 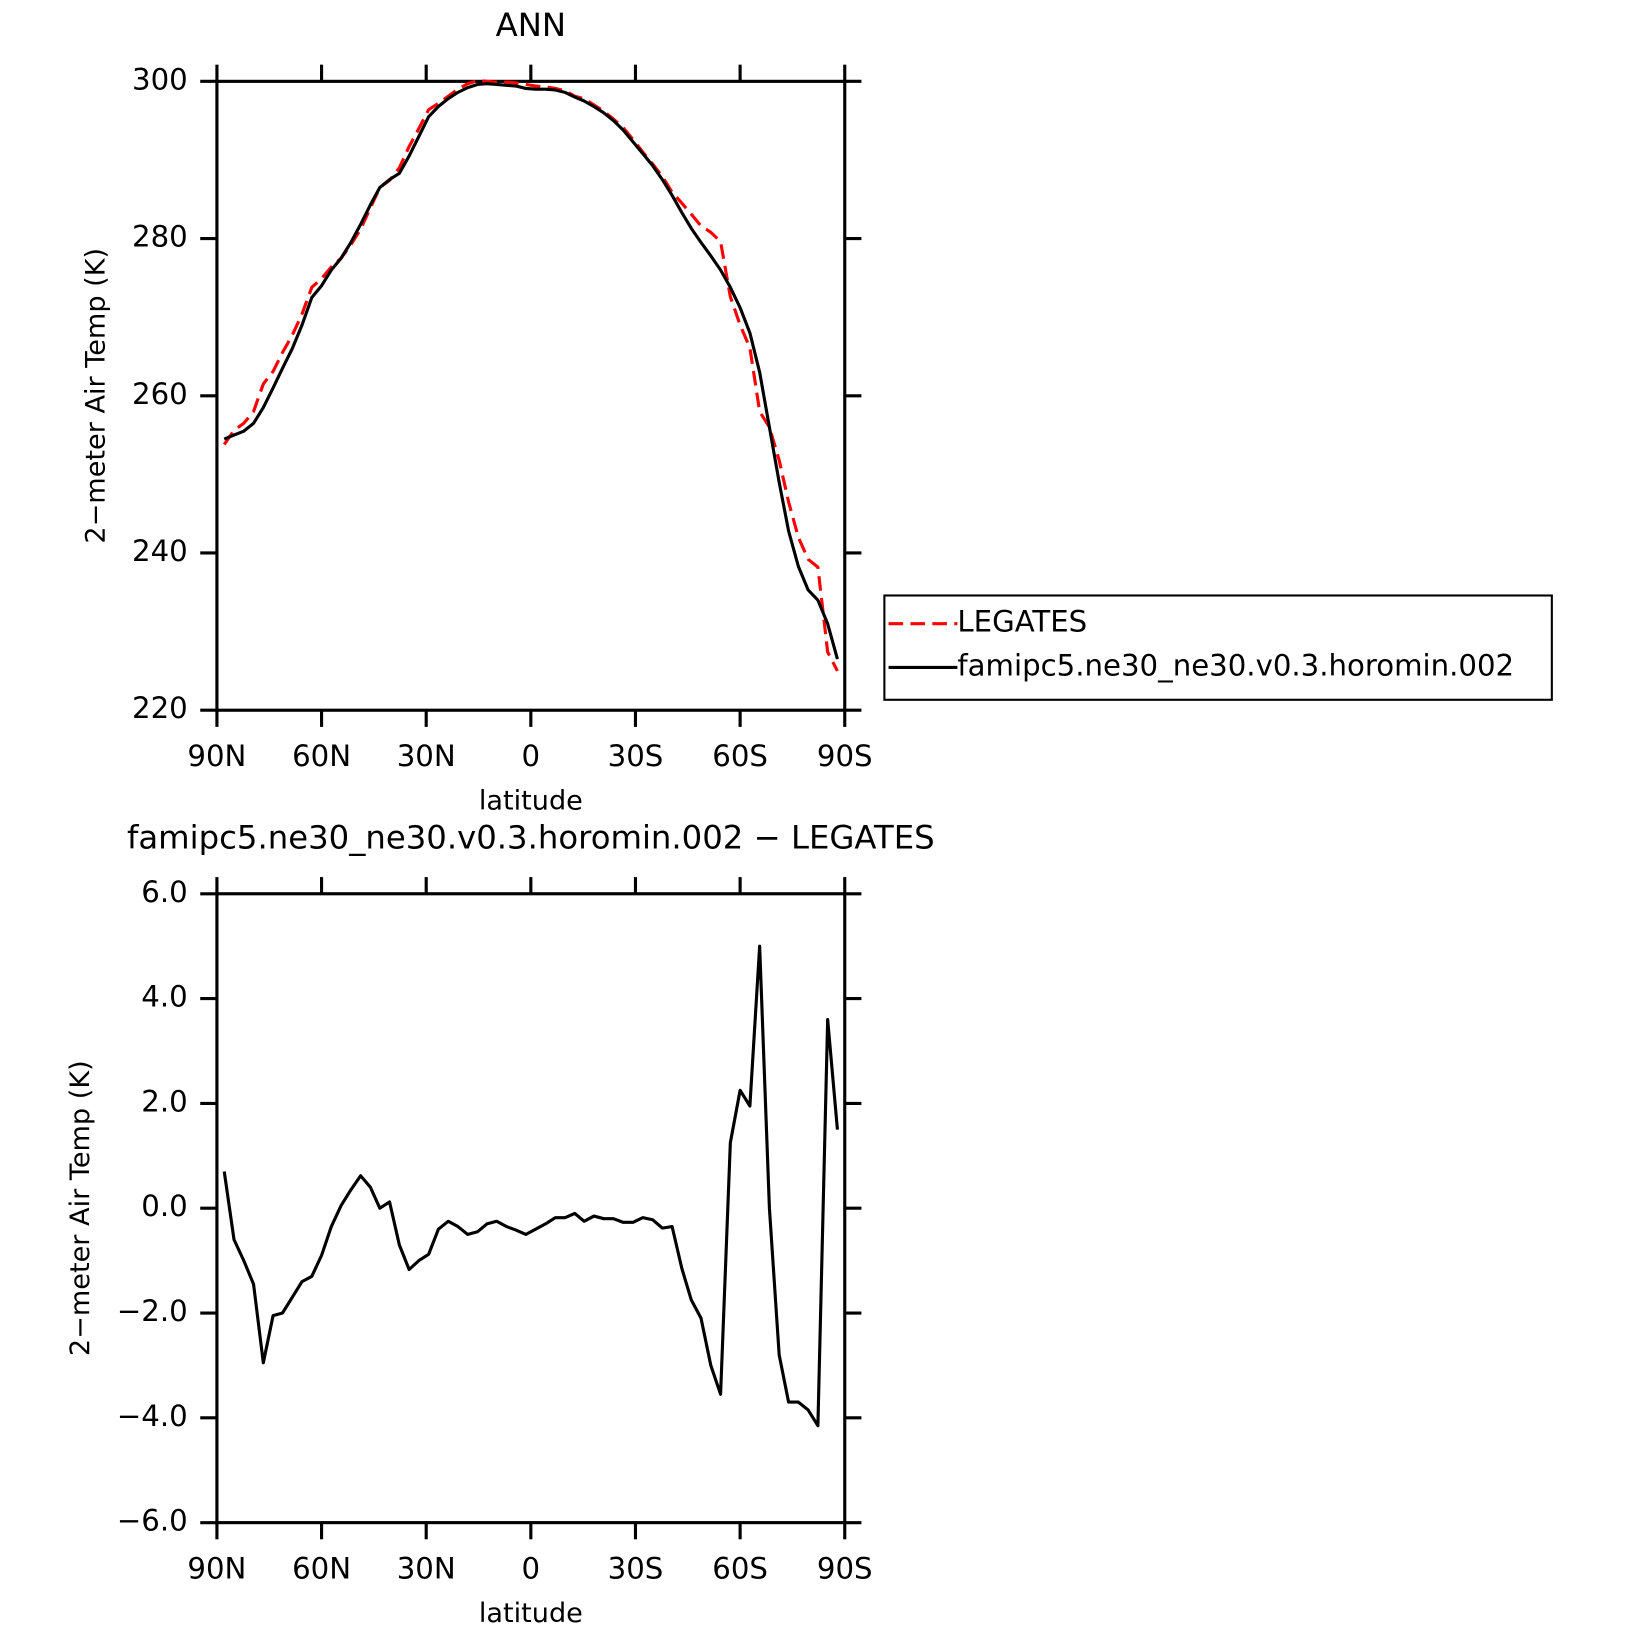 What do you see at coordinates (1235, 665) in the screenshot?
I see `legend-label: famipc5.ne30_ne30.v0.3.horomin.002` at bounding box center [1235, 665].